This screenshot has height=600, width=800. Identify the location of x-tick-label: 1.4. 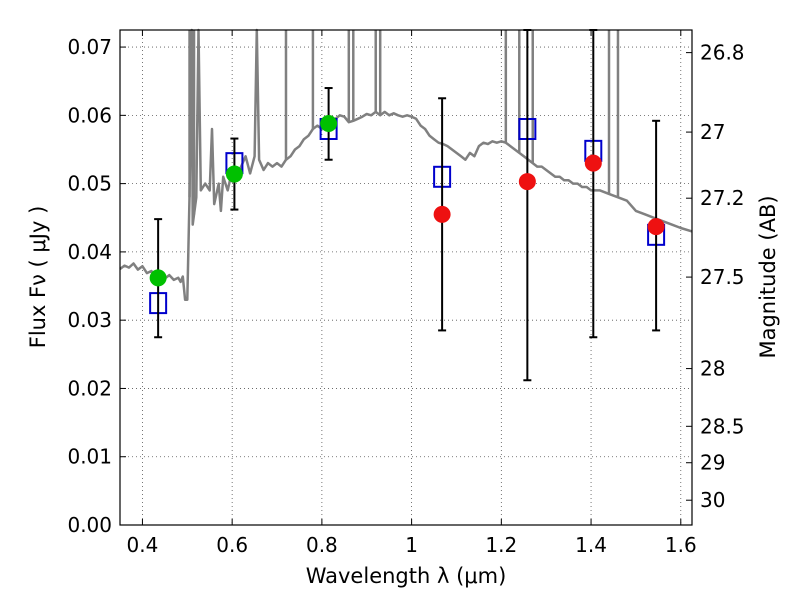
(591, 545).